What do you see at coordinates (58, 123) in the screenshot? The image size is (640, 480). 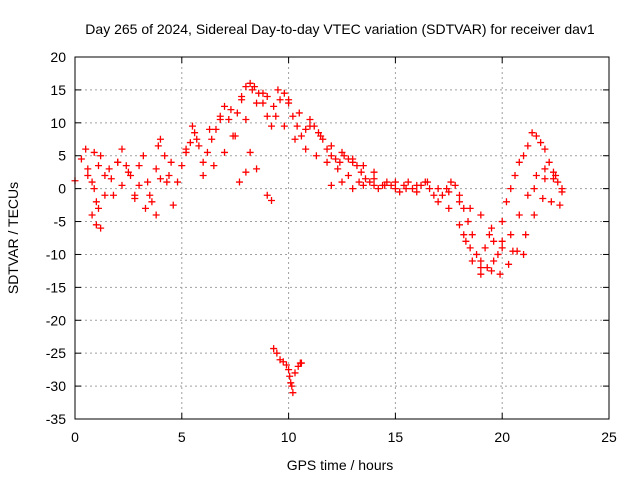 I see `y-tick-label: 10` at bounding box center [58, 123].